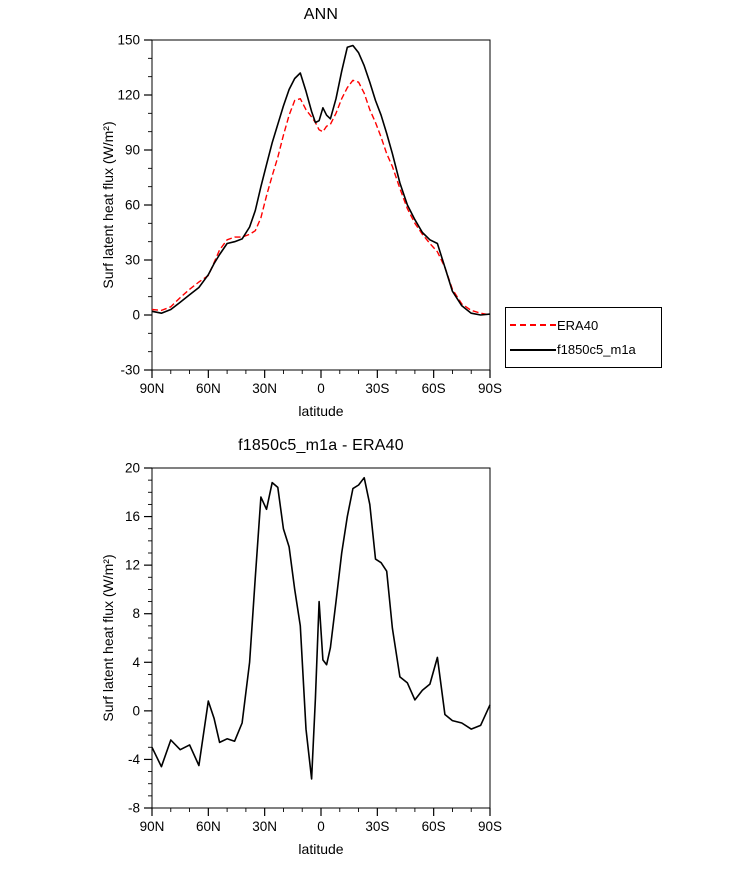  What do you see at coordinates (321, 14) in the screenshot?
I see `ann-title: ANN` at bounding box center [321, 14].